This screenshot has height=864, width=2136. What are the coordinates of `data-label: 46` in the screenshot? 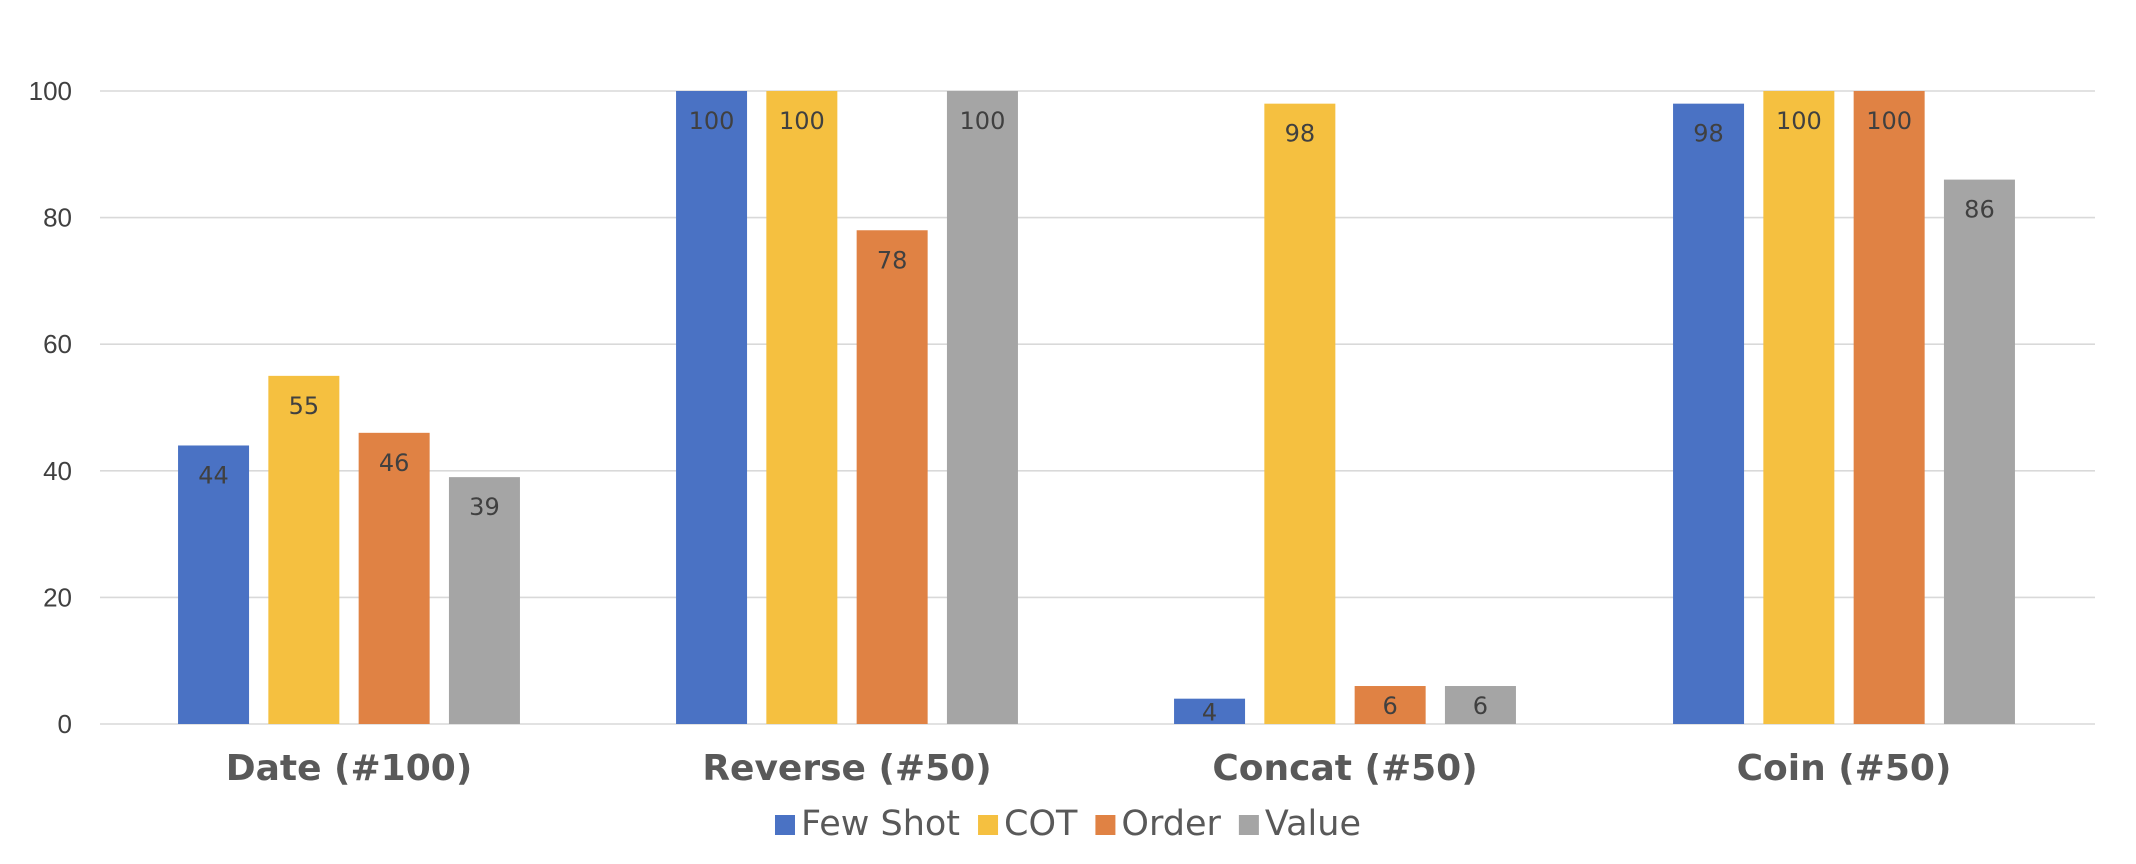 It's located at (394, 463).